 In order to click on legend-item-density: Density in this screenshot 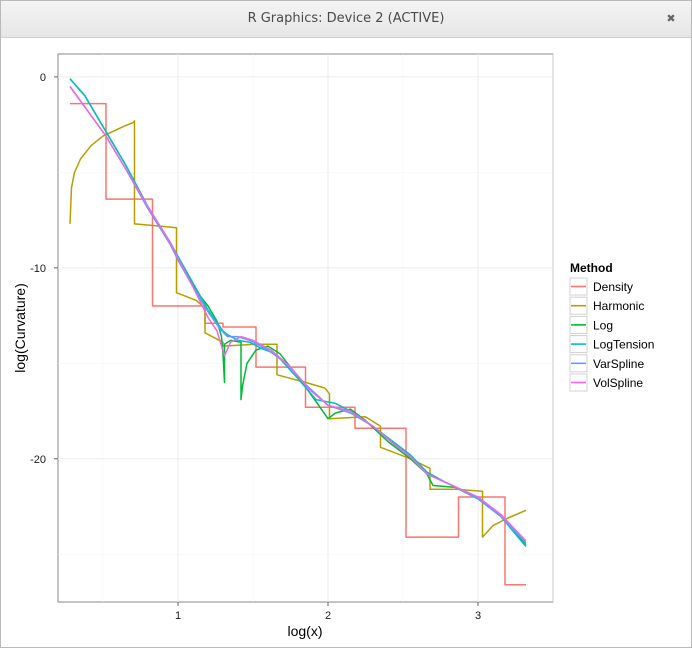, I will do `click(601, 286)`.